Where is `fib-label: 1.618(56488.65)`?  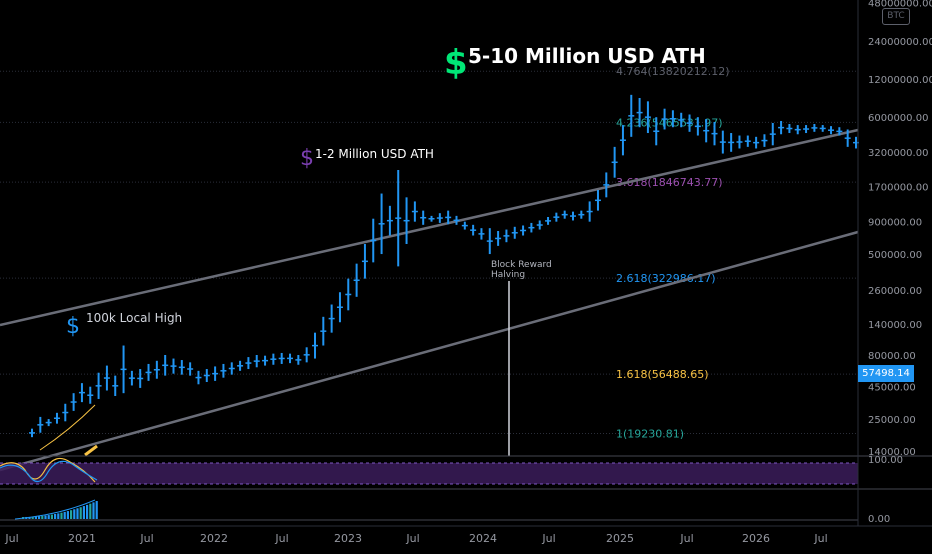
fib-label: 1.618(56488.65) is located at coordinates (662, 374).